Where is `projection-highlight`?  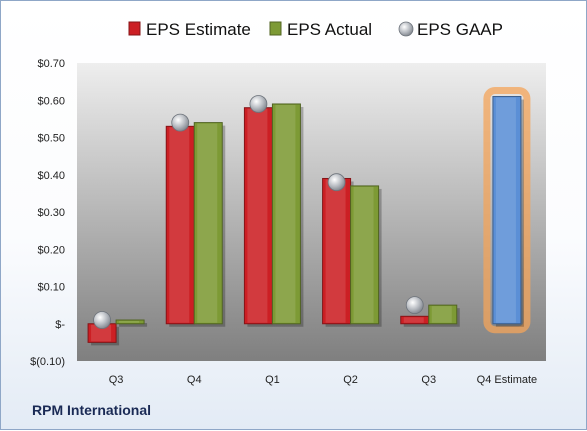
projection-highlight is located at coordinates (507, 210).